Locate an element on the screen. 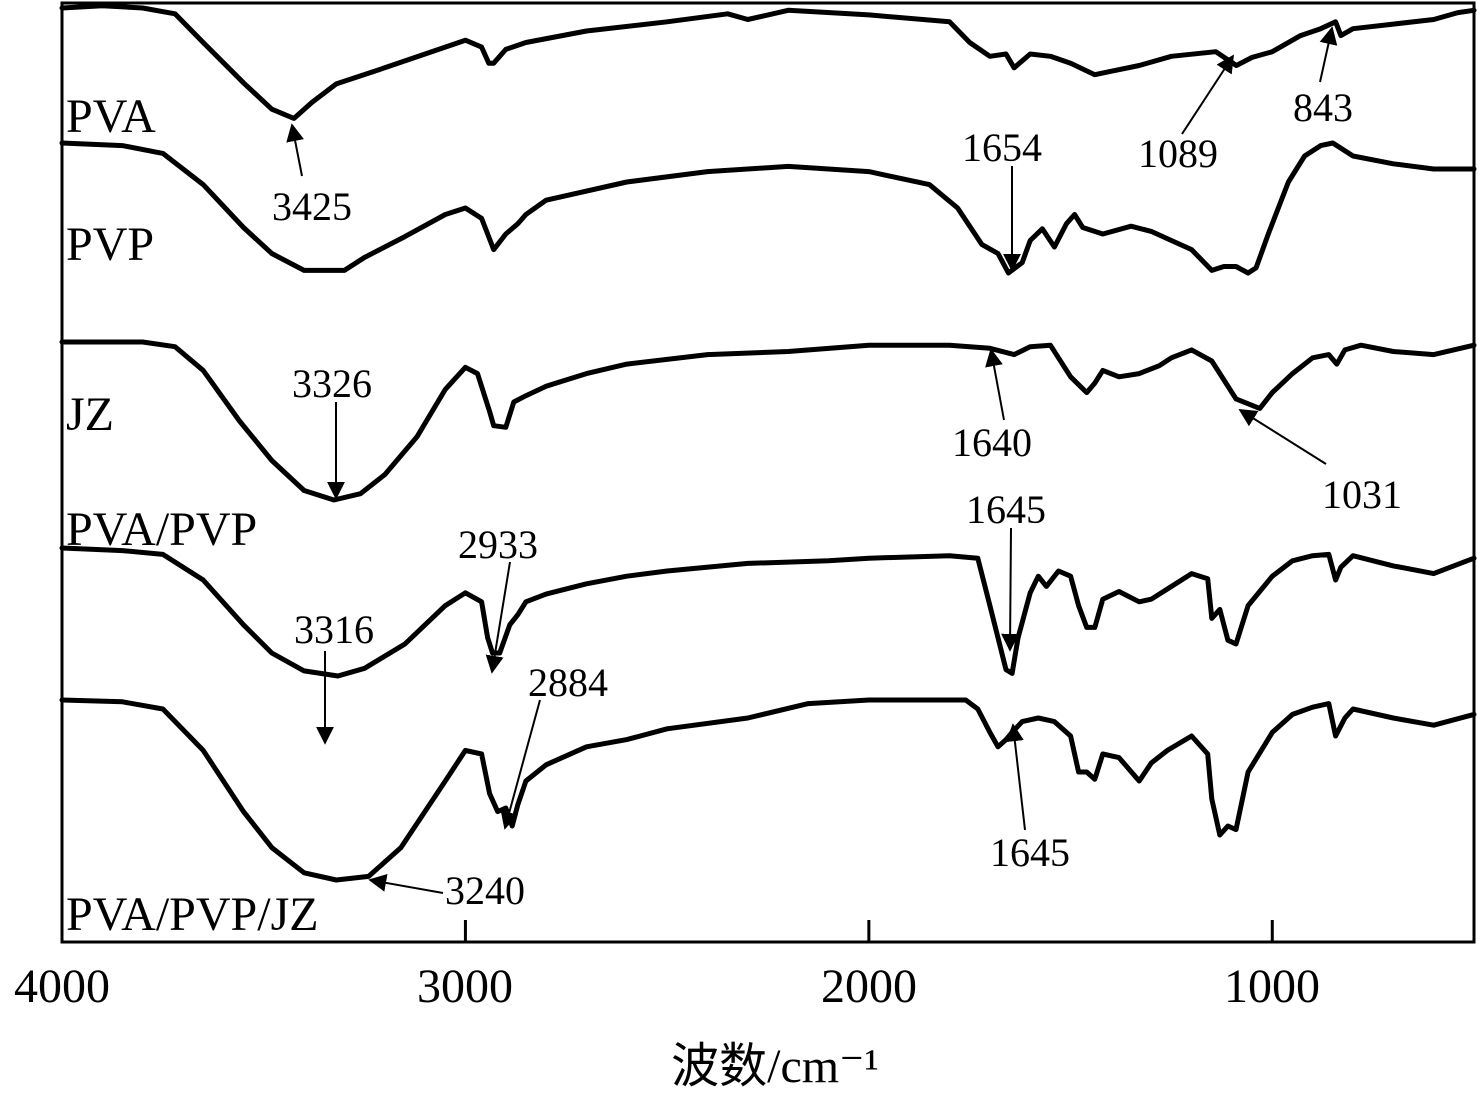 The width and height of the screenshot is (1478, 1104). annotation-label-843: 843 is located at coordinates (1323, 107).